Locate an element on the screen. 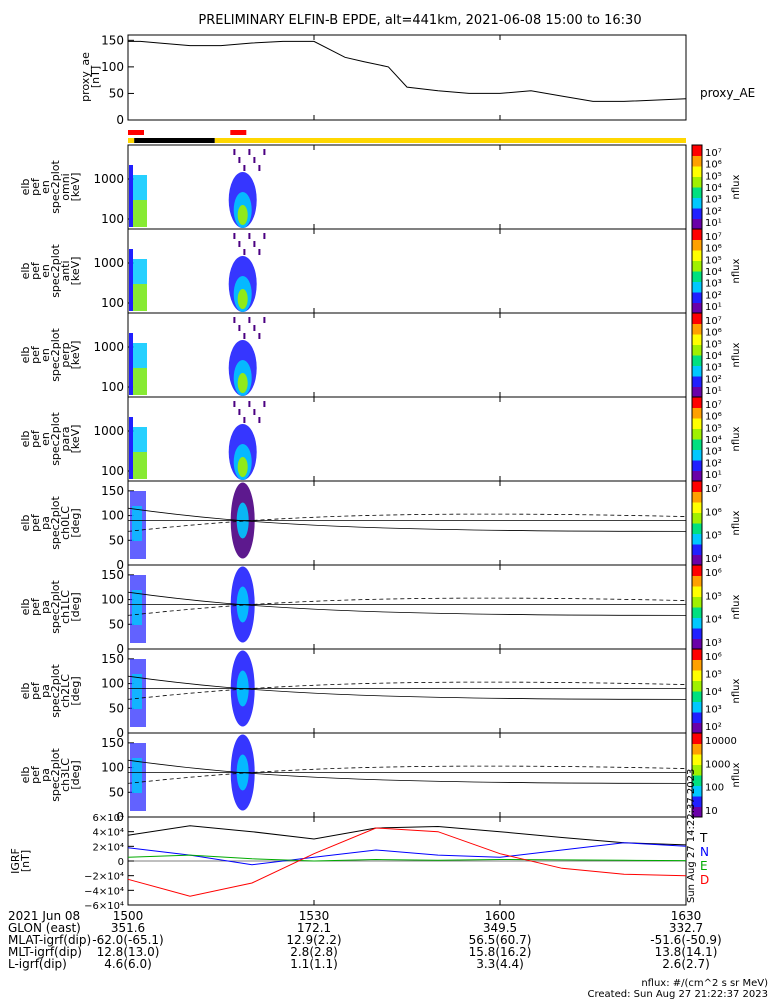 The image size is (775, 1000). footer-row-value: 1.1(1.1) is located at coordinates (314, 964).